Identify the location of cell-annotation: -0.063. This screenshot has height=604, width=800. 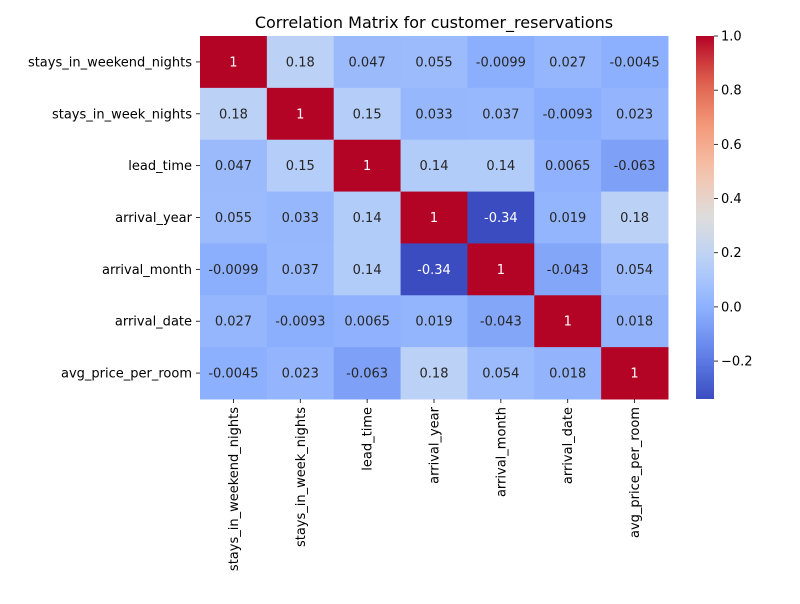
(367, 374).